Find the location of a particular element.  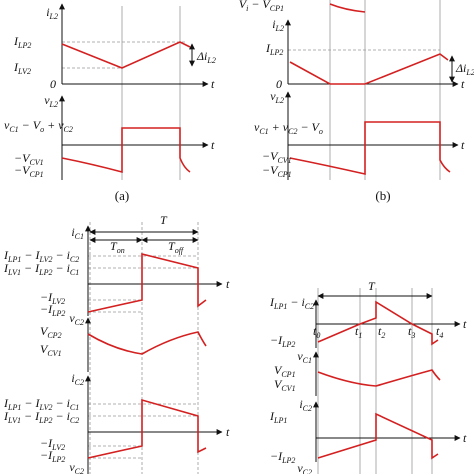

label: t3 is located at coordinates (411, 332).